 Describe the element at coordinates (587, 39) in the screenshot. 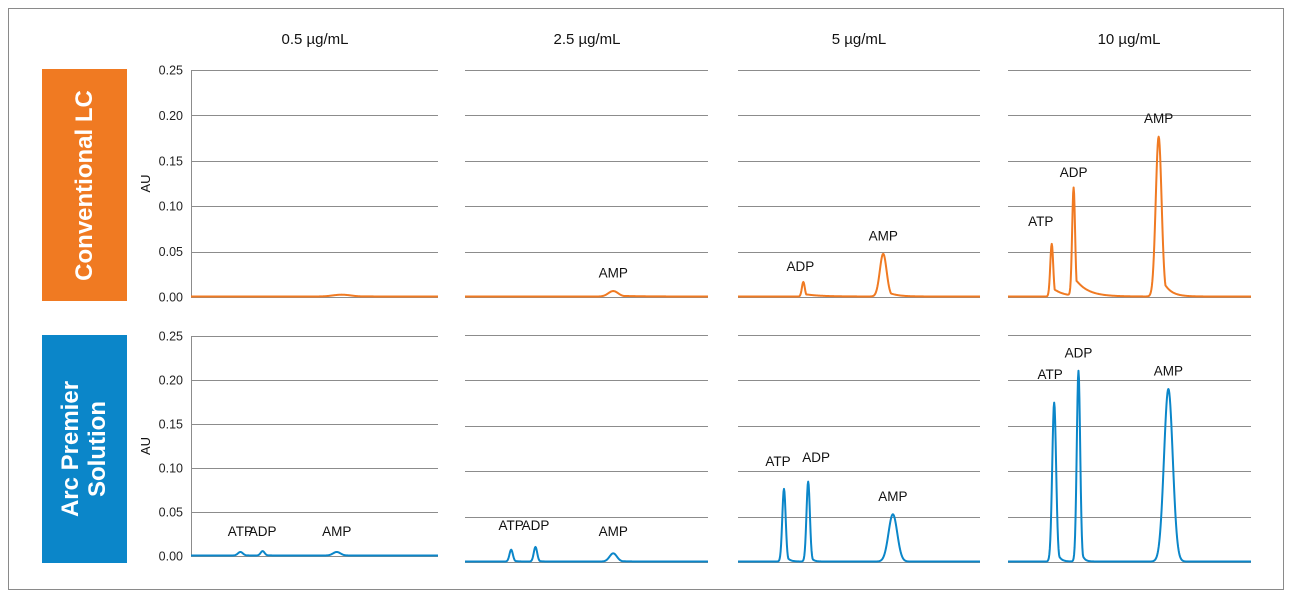

I see `column-title: 2.5 µg/mL` at that location.